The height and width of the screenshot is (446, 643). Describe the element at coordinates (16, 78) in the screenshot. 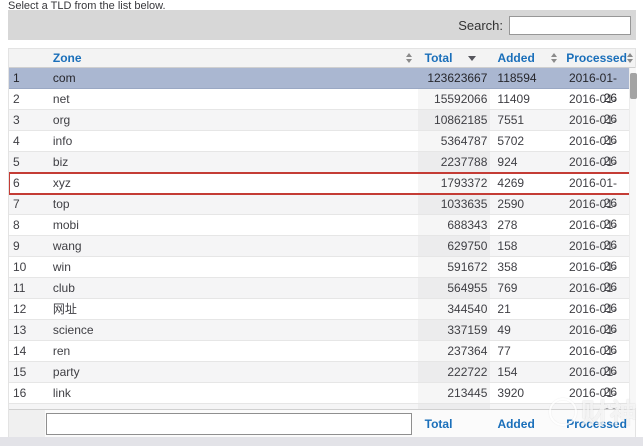

I see `row-num: 1` at that location.